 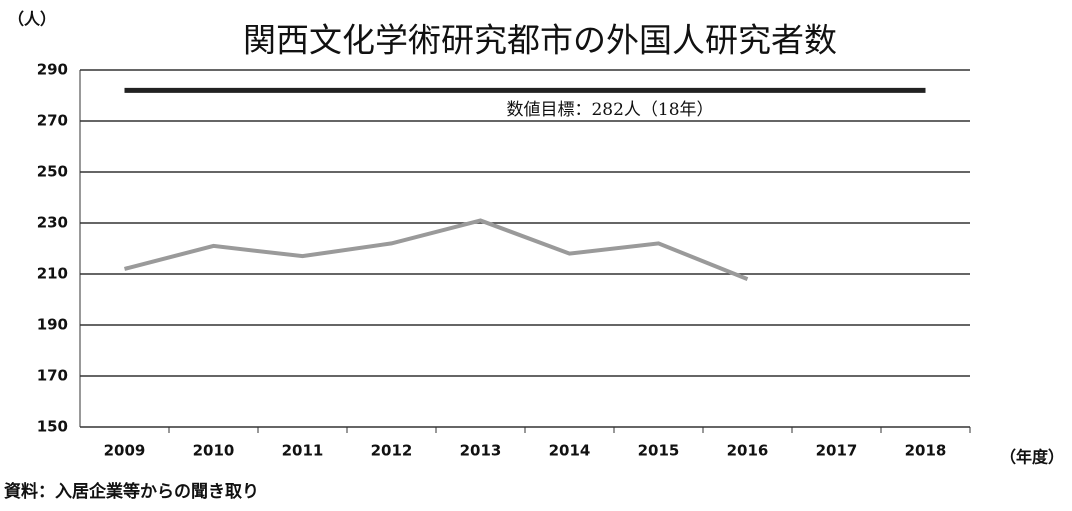 What do you see at coordinates (52, 325) in the screenshot?
I see `y-tick-label: 190` at bounding box center [52, 325].